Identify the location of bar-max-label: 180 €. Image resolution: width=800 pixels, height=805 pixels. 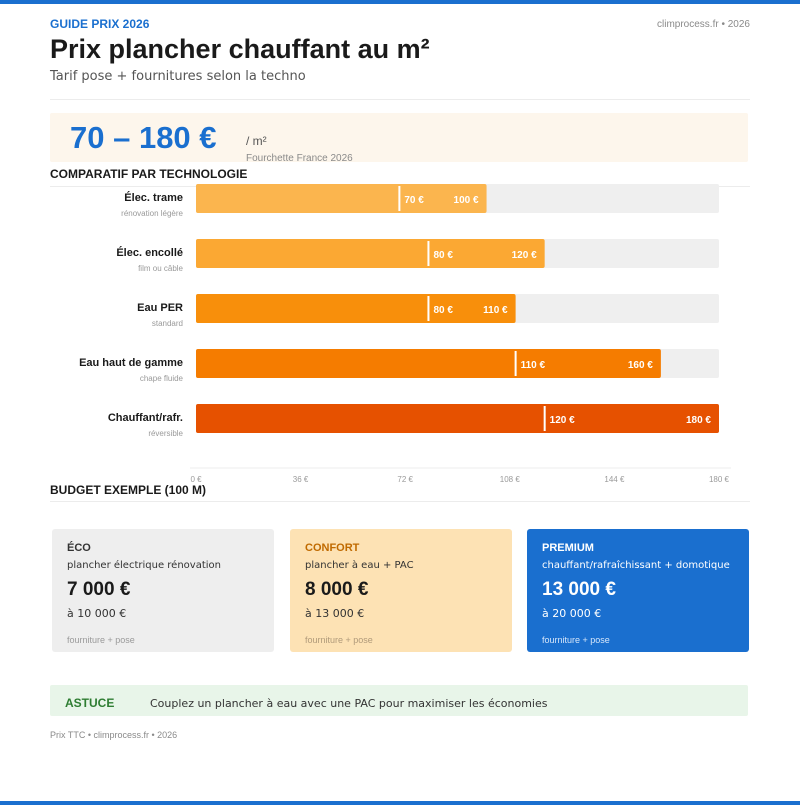
(698, 420).